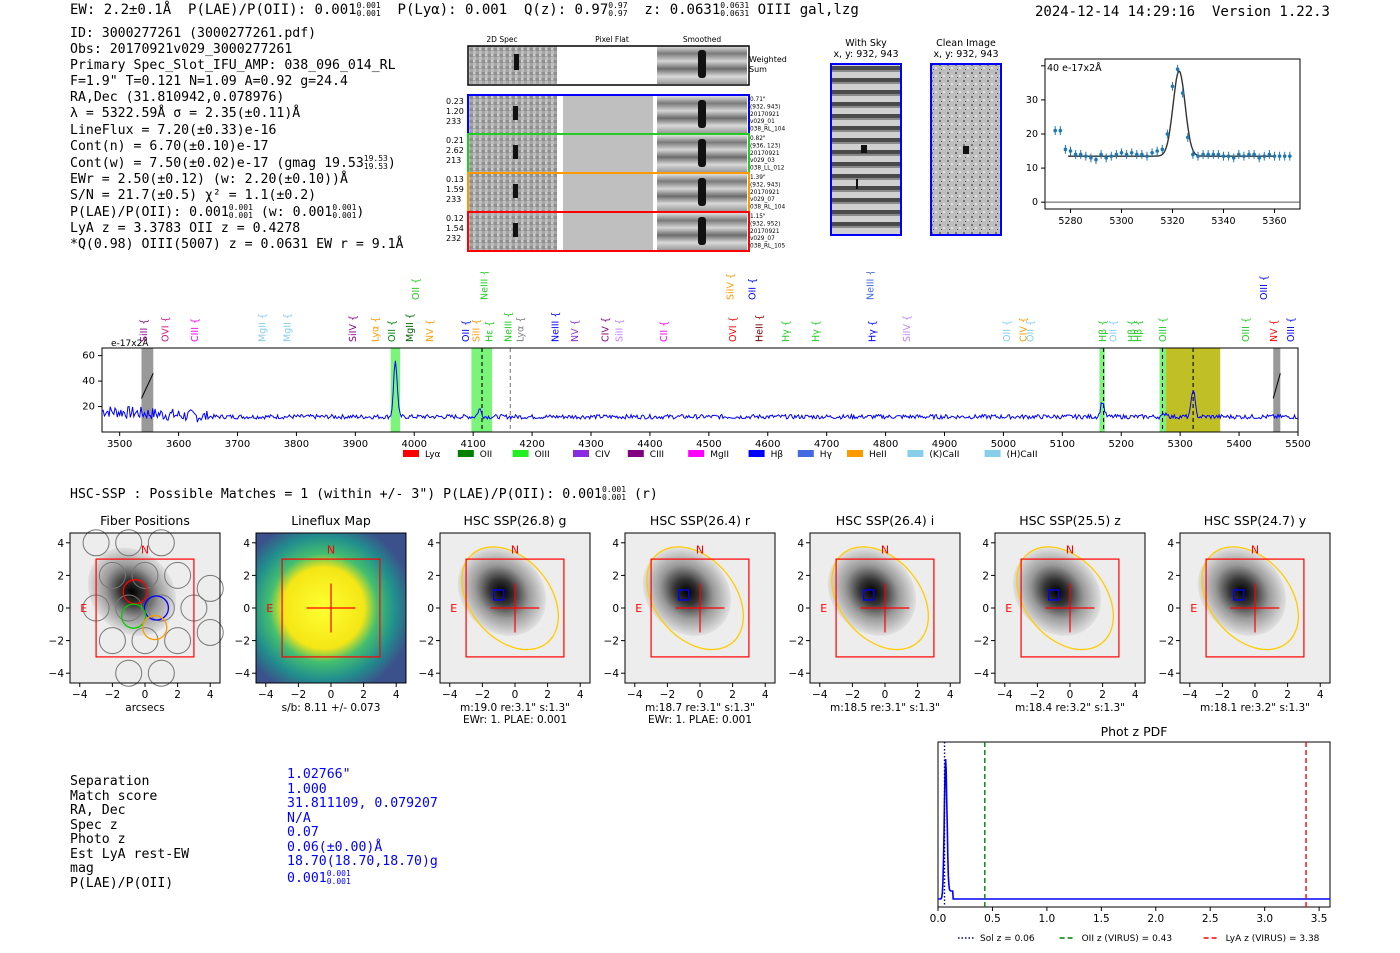  Describe the element at coordinates (700, 390) in the screenshot. I see `spectrum-axes` at that location.